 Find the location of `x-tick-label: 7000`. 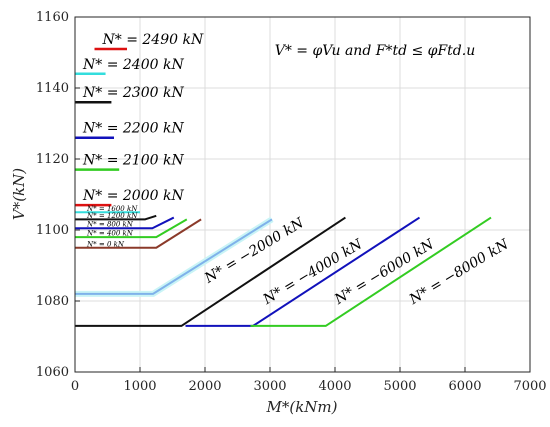

x-tick-label: 7000 is located at coordinates (529, 386).